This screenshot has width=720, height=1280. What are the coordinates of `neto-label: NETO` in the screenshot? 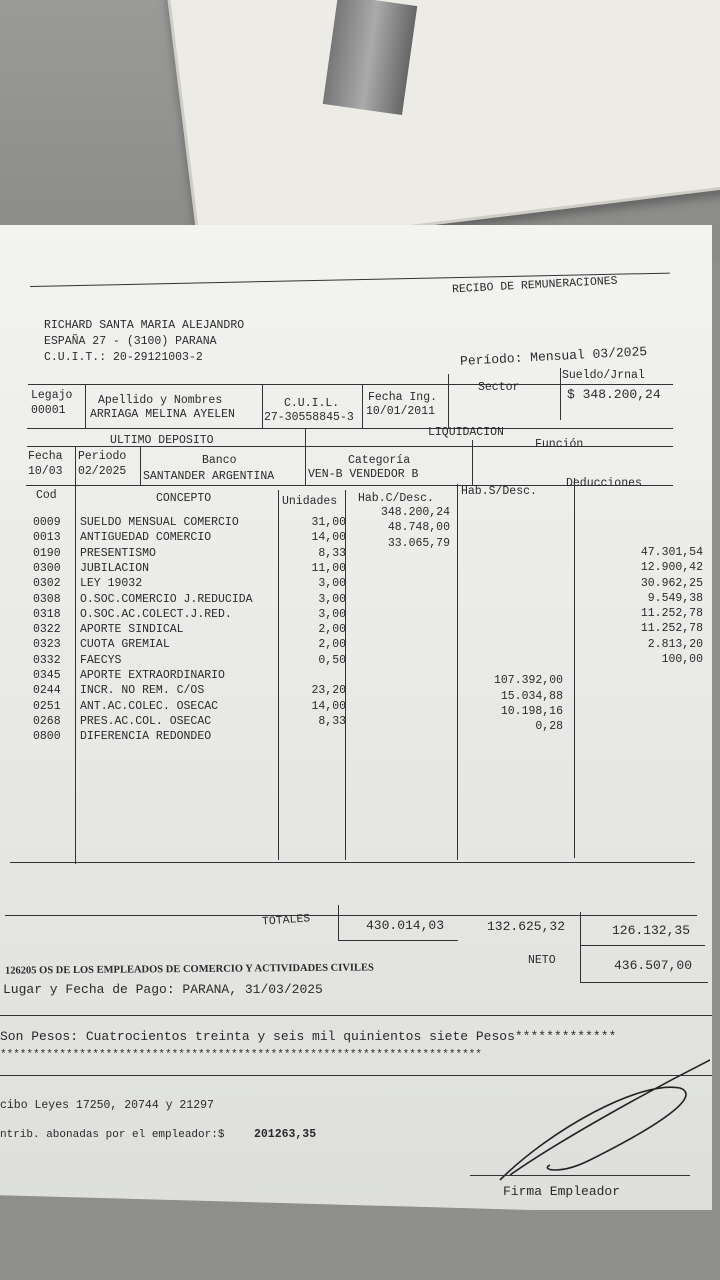 It's located at (542, 960).